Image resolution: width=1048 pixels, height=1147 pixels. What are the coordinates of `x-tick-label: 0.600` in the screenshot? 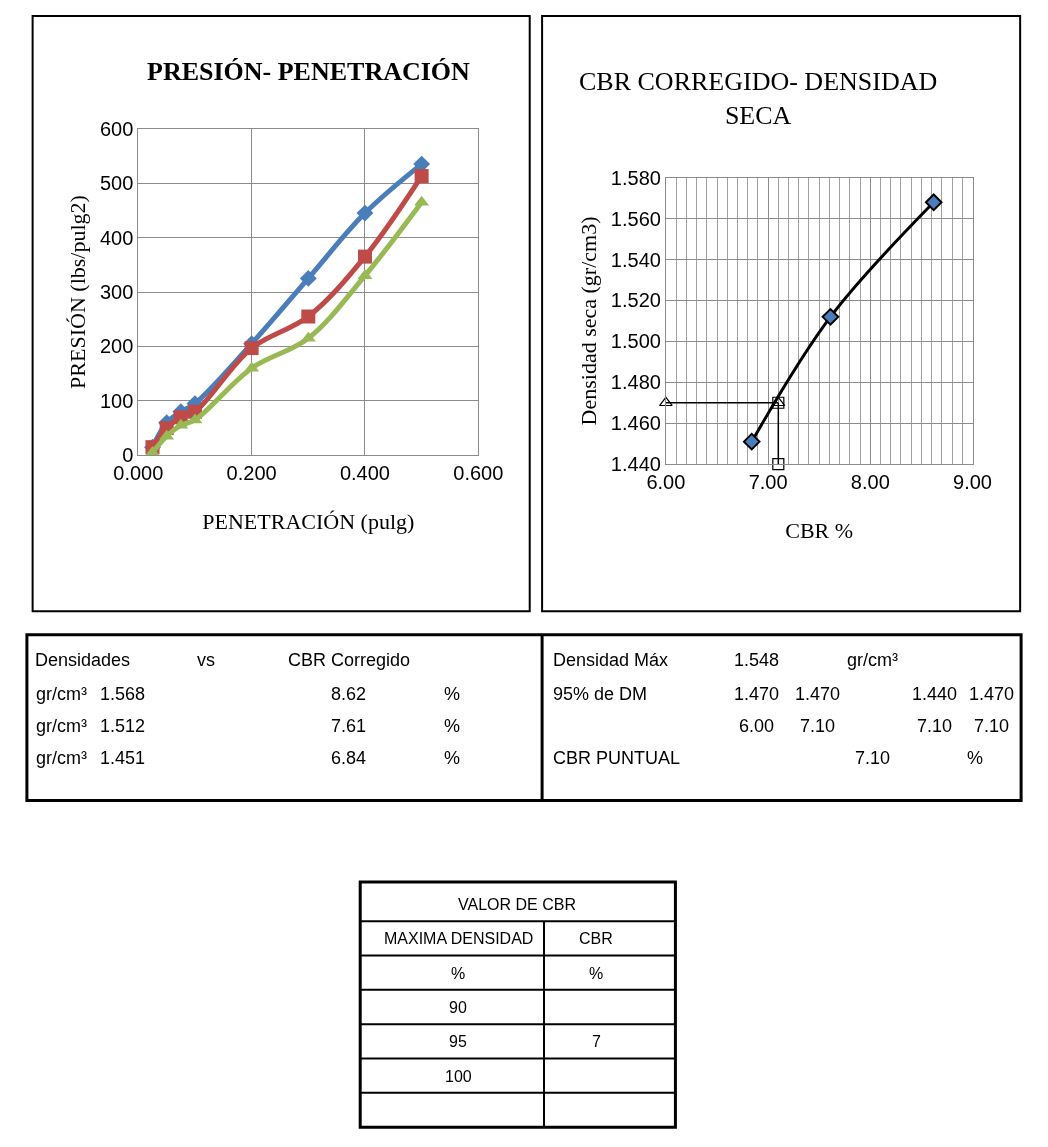 It's located at (478, 473).